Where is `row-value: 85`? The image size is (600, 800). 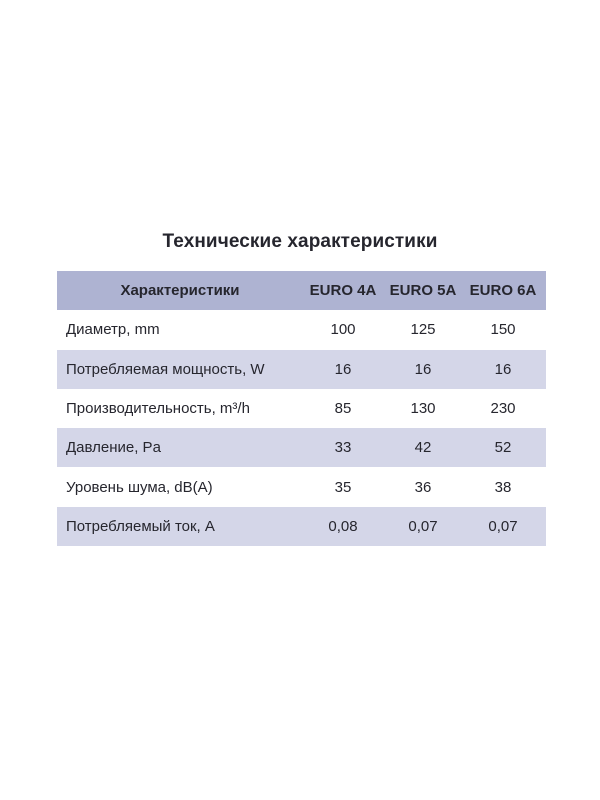 row-value: 85 is located at coordinates (343, 409).